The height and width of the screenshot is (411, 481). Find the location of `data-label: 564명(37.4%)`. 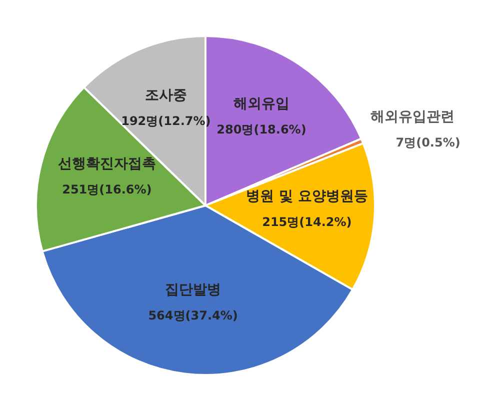

data-label: 564명(37.4%) is located at coordinates (193, 315).